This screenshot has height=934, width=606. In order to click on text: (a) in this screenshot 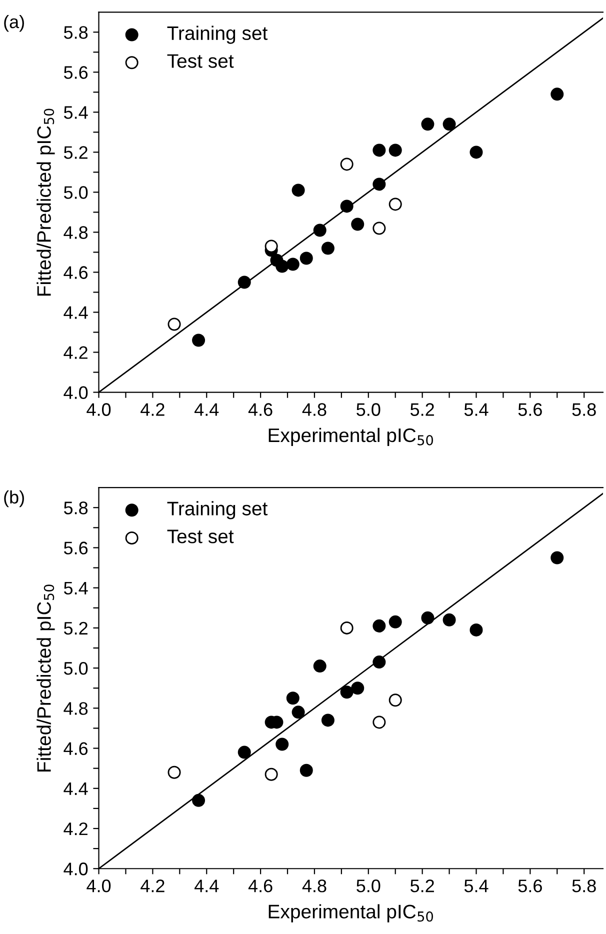, I will do `click(14, 23)`.